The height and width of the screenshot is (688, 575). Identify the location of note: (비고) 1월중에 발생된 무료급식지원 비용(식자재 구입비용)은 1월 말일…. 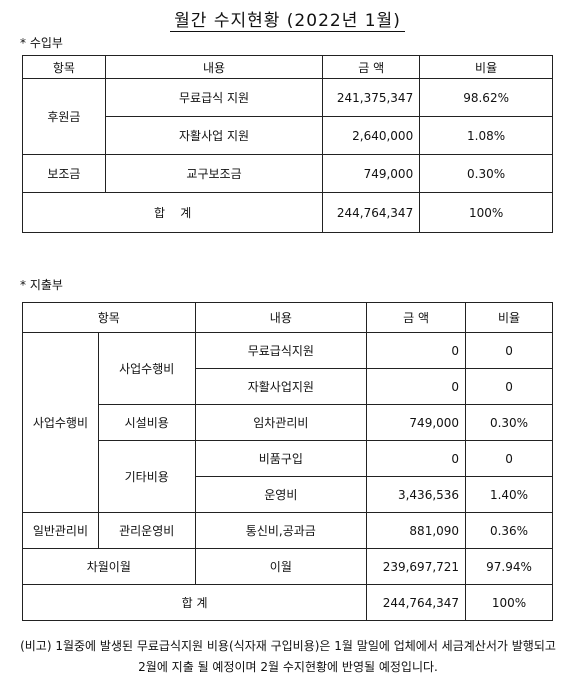
(288, 656).